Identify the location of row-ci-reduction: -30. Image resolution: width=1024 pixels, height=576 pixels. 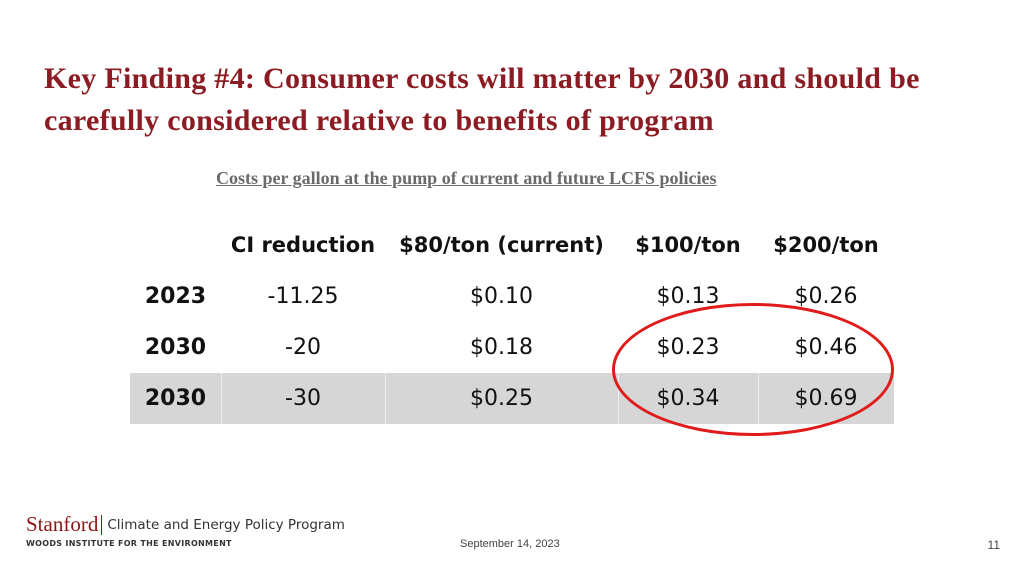
(303, 398).